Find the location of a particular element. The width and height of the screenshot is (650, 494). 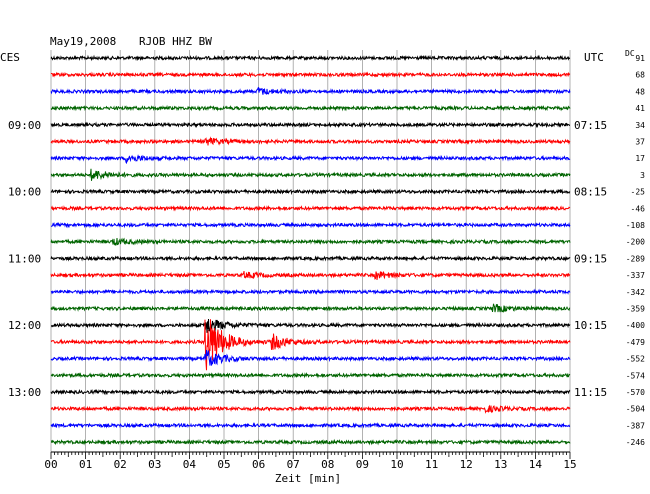

x-tick-label: 00 is located at coordinates (50, 464).